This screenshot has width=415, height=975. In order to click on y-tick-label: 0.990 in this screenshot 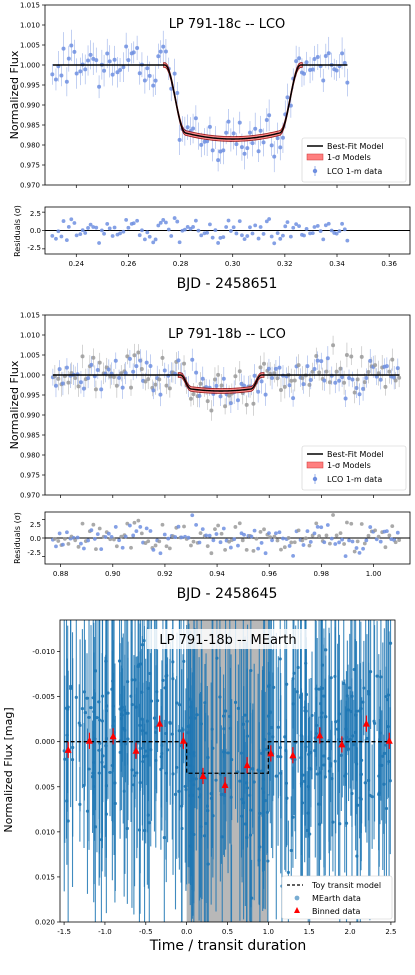, I will do `click(30, 106)`.